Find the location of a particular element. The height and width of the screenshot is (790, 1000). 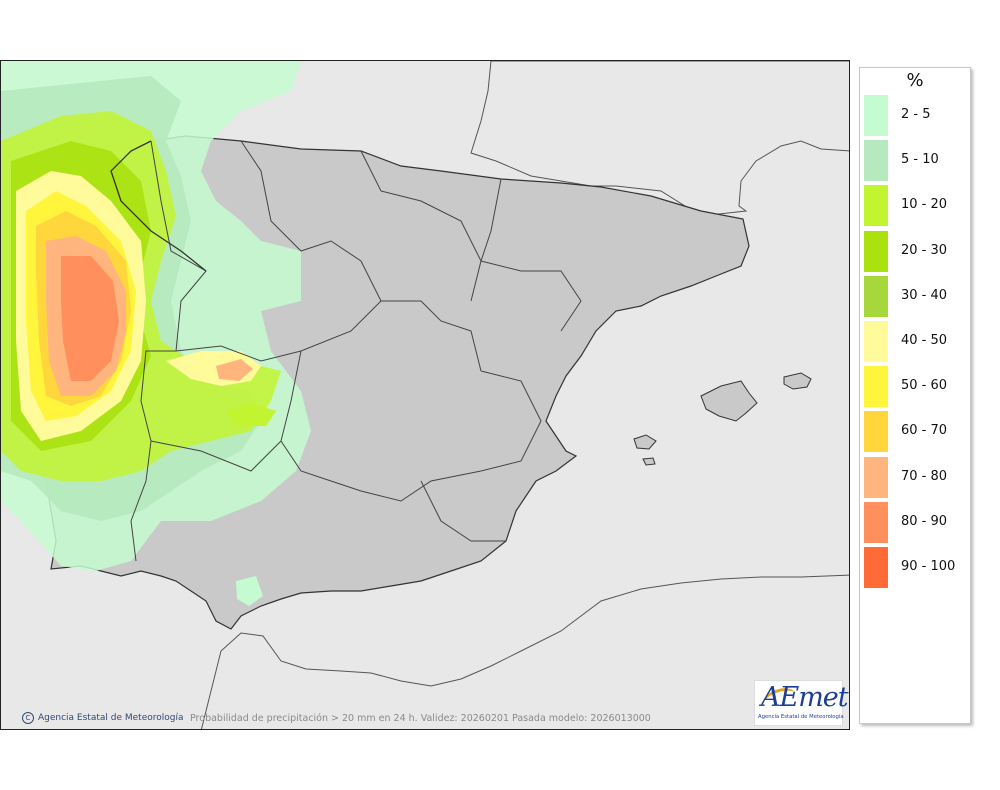

menorca-island is located at coordinates (797, 381).